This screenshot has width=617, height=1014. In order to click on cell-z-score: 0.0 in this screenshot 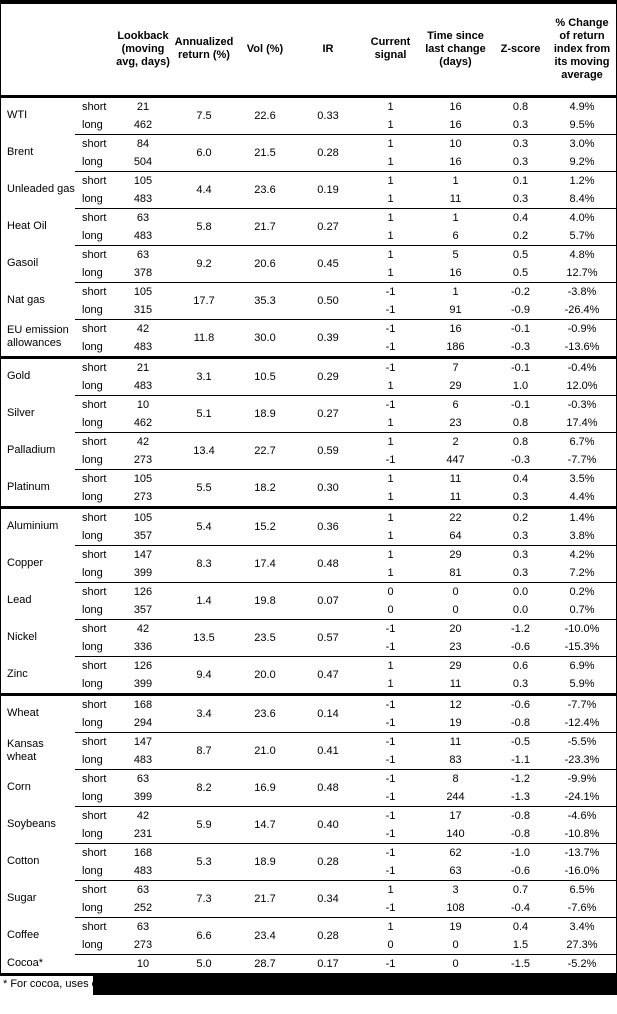, I will do `click(520, 609)`.